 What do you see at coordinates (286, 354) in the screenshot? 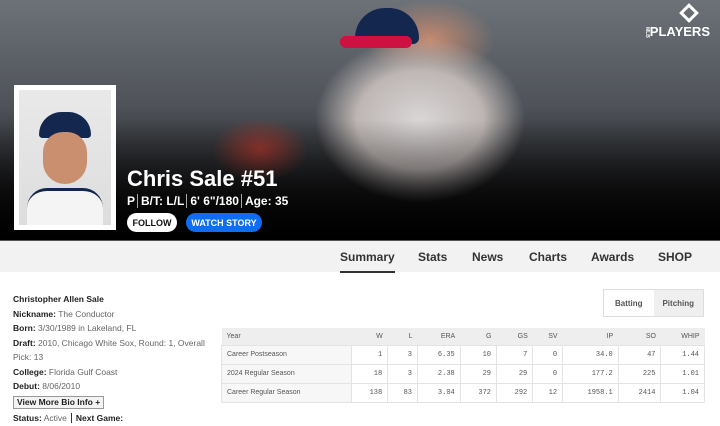
I see `table-cell: Career Postseason` at bounding box center [286, 354].